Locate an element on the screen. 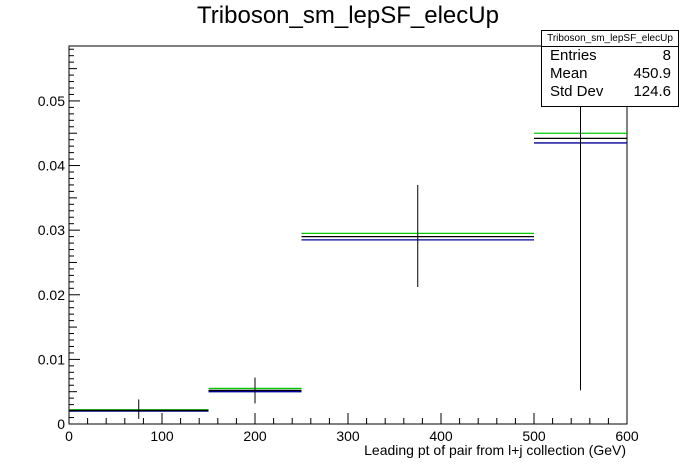 This screenshot has width=696, height=472. y-tick-label: 0.04 is located at coordinates (51, 166).